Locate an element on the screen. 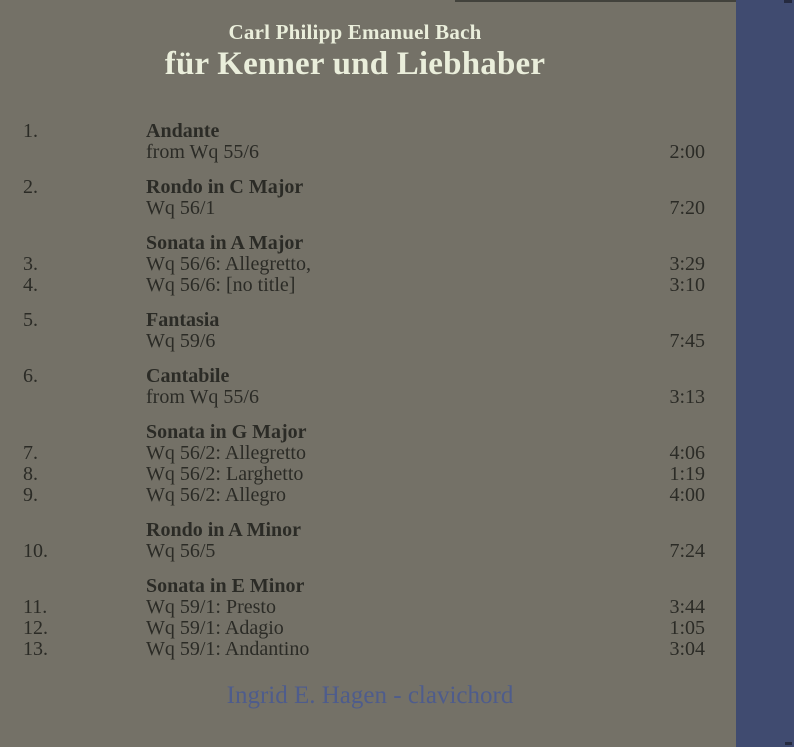  track-time: 3:13 is located at coordinates (687, 397).